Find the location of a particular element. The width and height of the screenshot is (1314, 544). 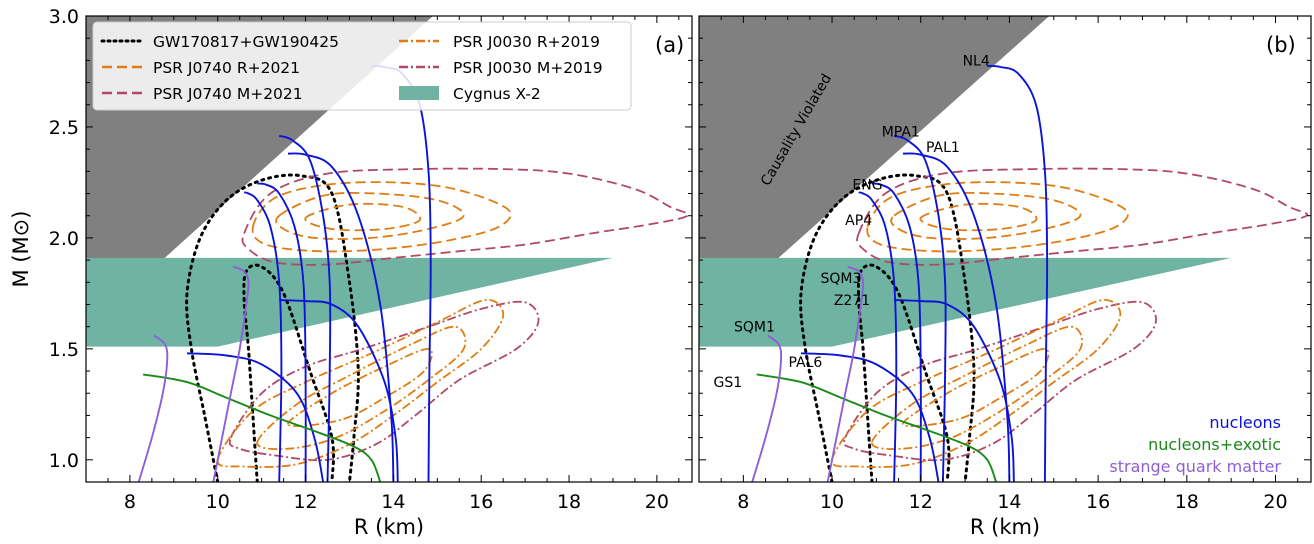

category-nucleons-exotic: nucleons+exotic is located at coordinates (1214, 444).